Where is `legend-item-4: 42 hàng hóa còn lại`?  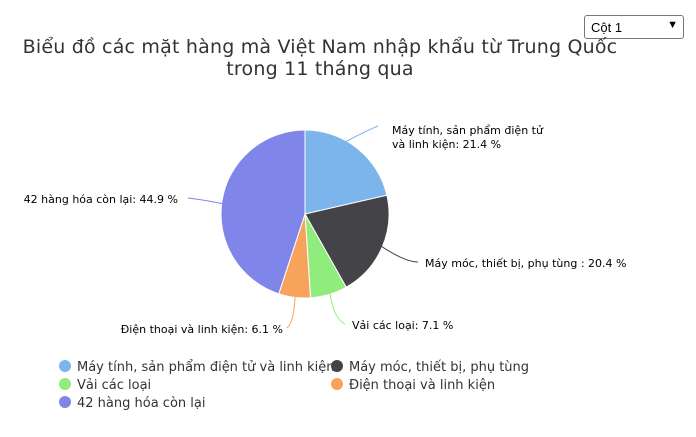 legend-item-4: 42 hàng hóa còn lại is located at coordinates (141, 403).